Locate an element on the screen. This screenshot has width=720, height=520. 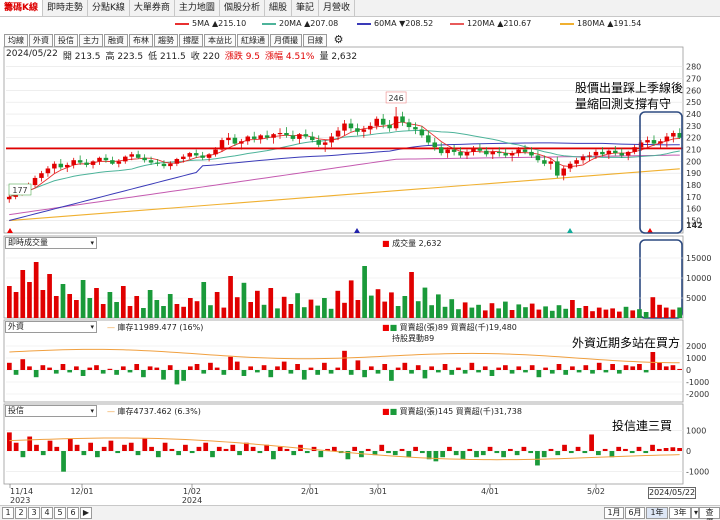
tab-4: 主力地圖 is located at coordinates (197, 8).